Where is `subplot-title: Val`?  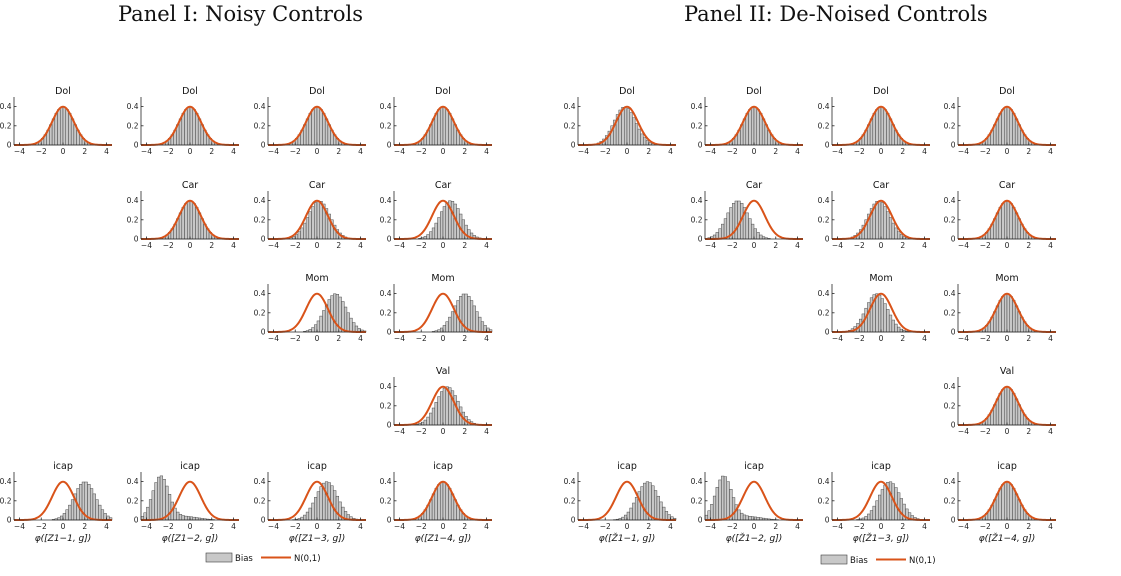
subplot-title: Val is located at coordinates (443, 371).